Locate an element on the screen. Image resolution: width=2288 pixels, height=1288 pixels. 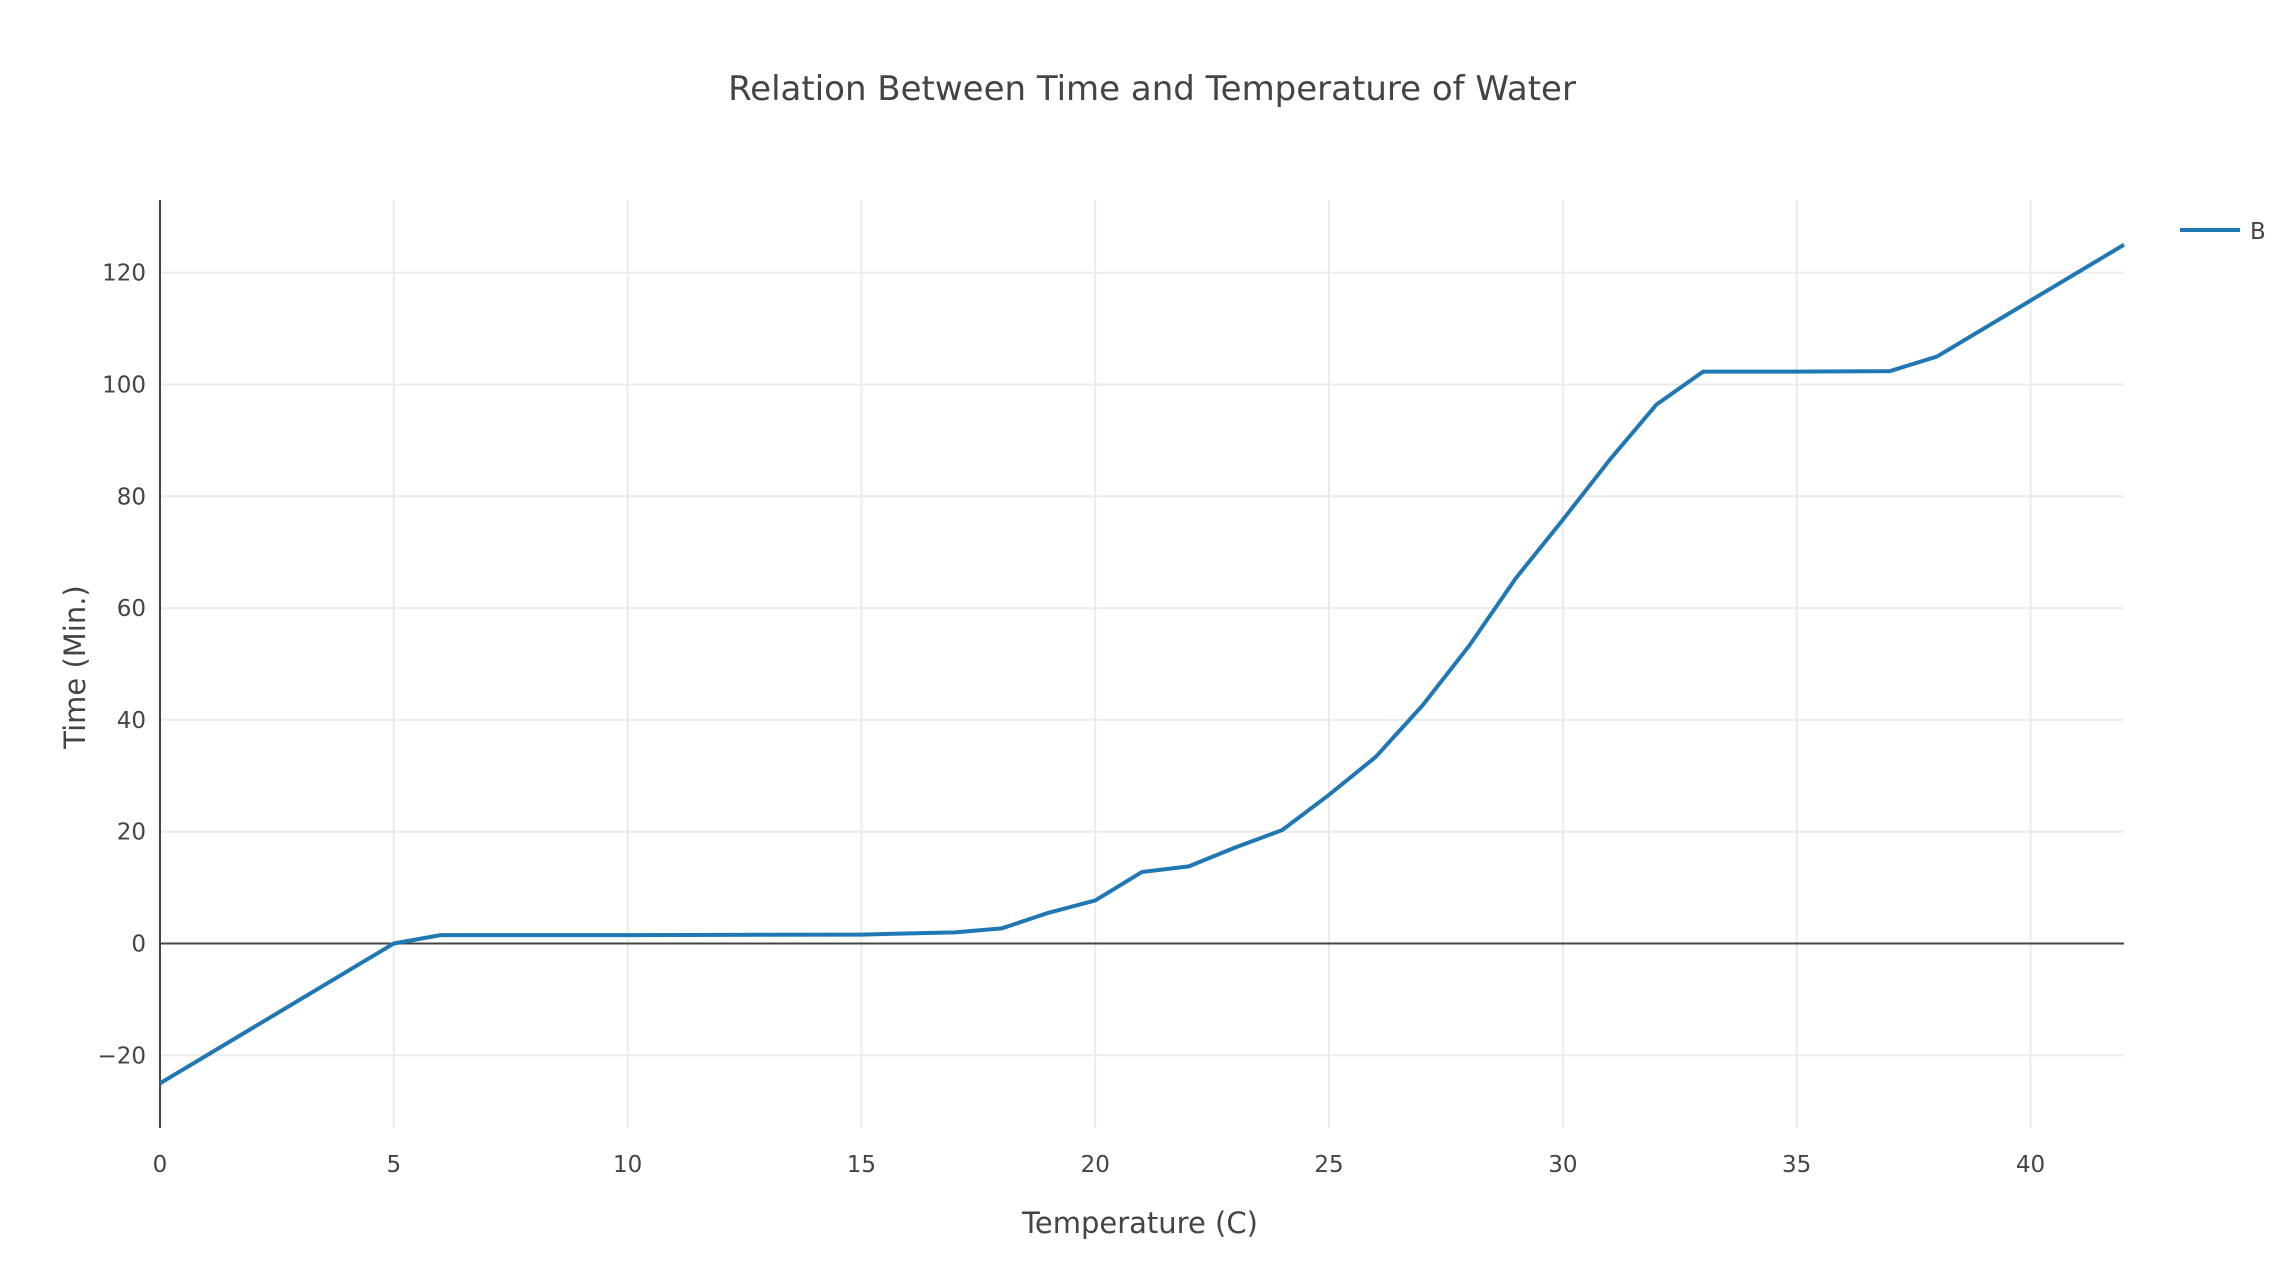
y-tick-label: −20 is located at coordinates (121, 1056).